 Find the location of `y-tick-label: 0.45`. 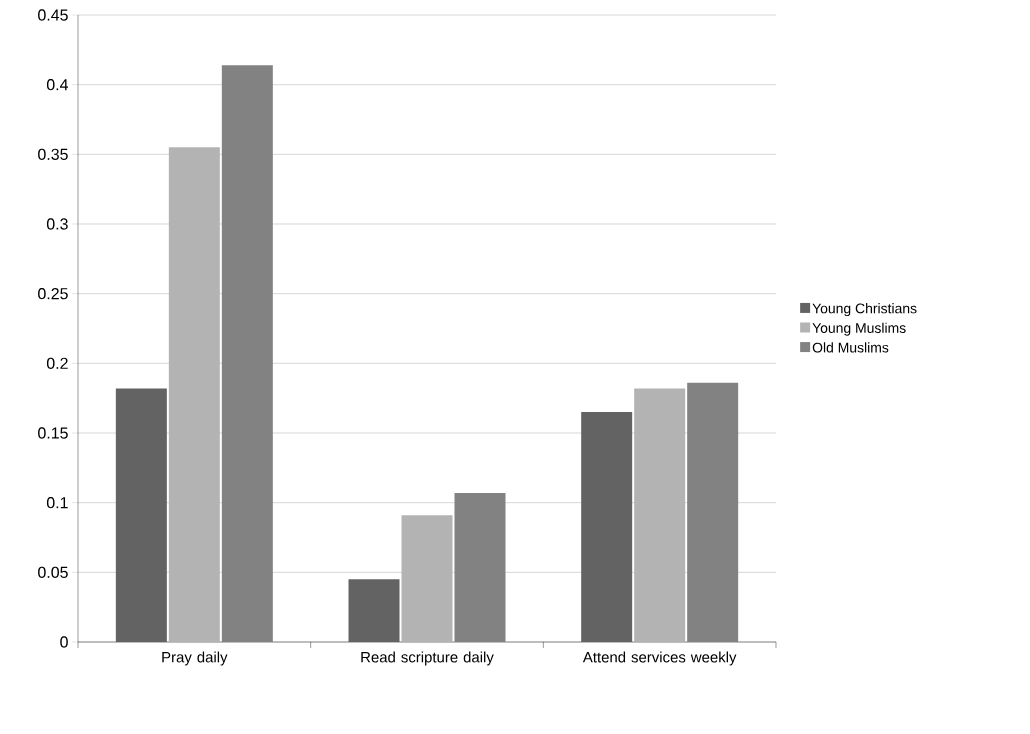

y-tick-label: 0.45 is located at coordinates (53, 15).